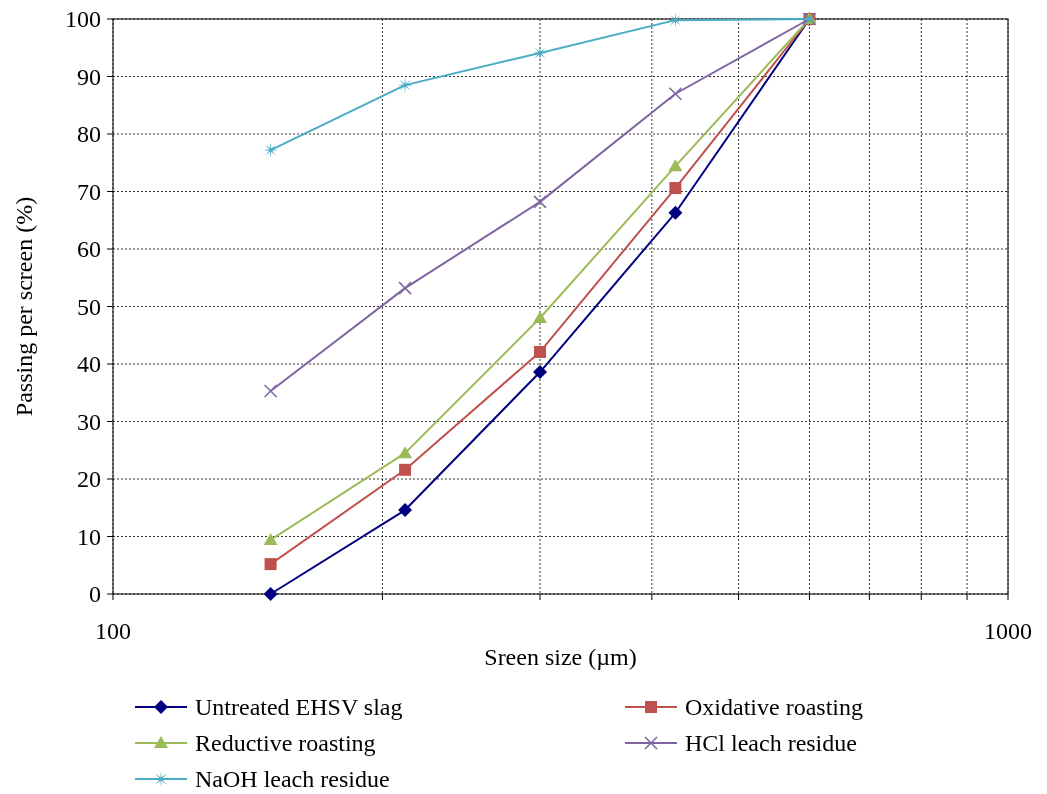  What do you see at coordinates (1008, 631) in the screenshot?
I see `x-tick-label: 1000` at bounding box center [1008, 631].